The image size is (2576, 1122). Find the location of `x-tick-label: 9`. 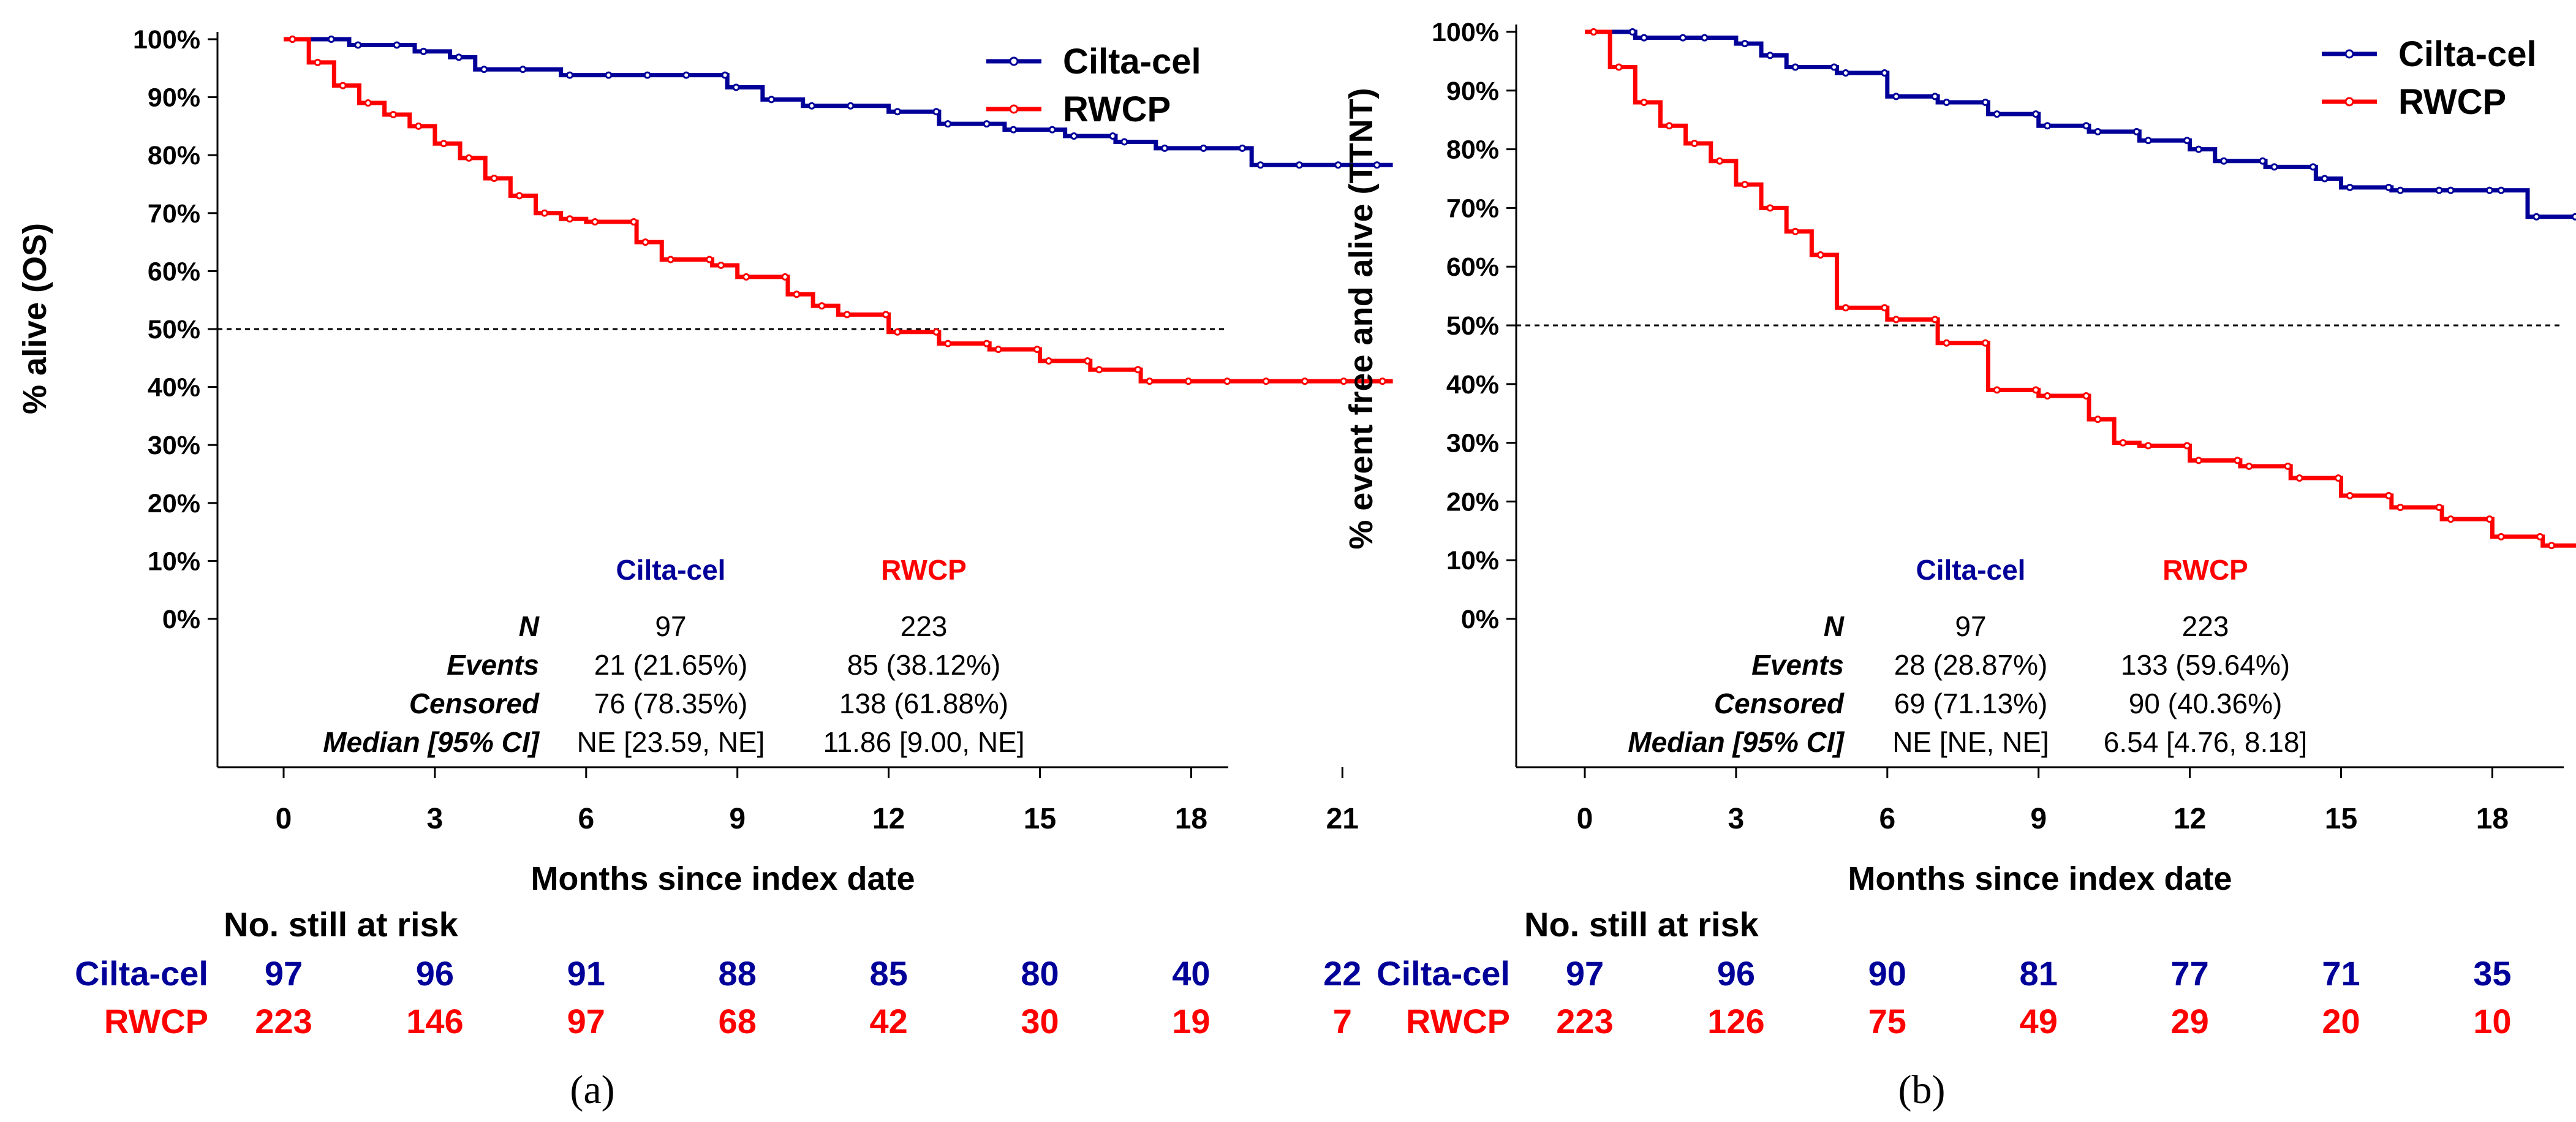

x-tick-label: 9 is located at coordinates (737, 819).